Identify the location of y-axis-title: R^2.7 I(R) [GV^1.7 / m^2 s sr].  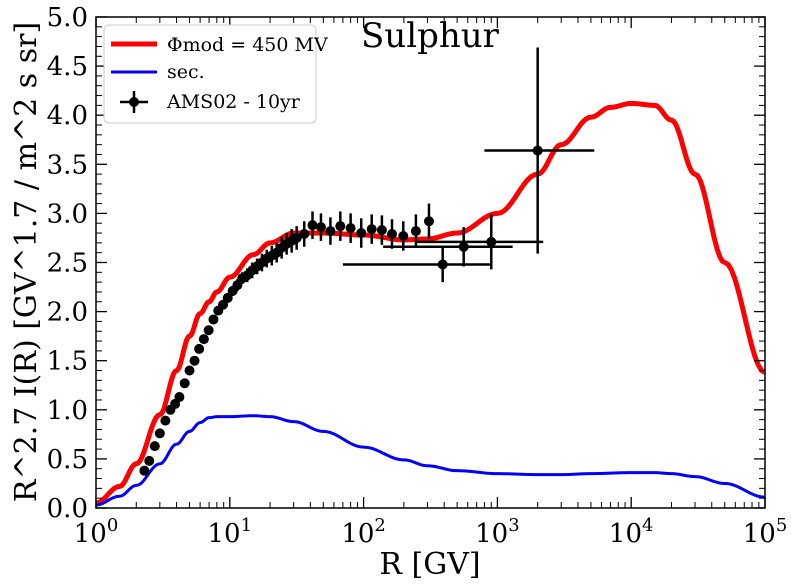
(26, 262).